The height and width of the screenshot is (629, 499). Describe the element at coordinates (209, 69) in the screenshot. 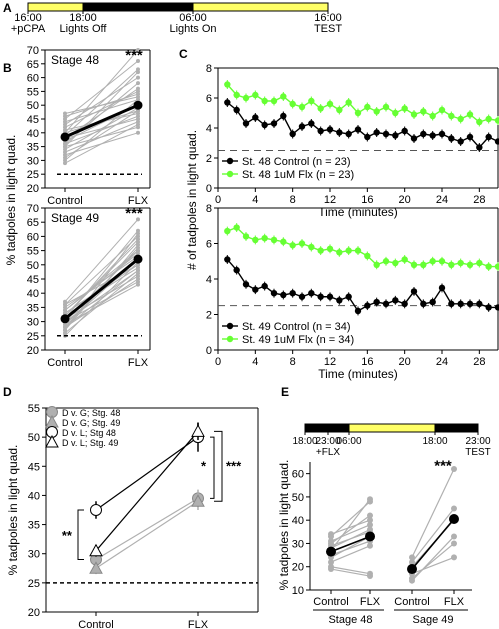

I see `2-y-tick-label: 8` at that location.